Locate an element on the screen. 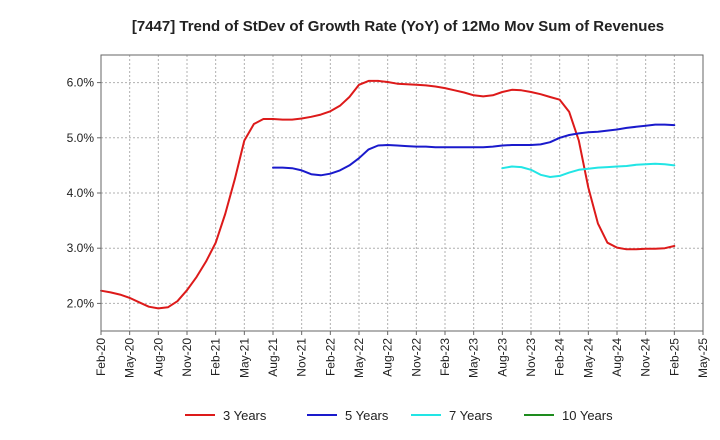  legend: 3 Years 5 Years 7 Years 10 Years is located at coordinates (399, 415).